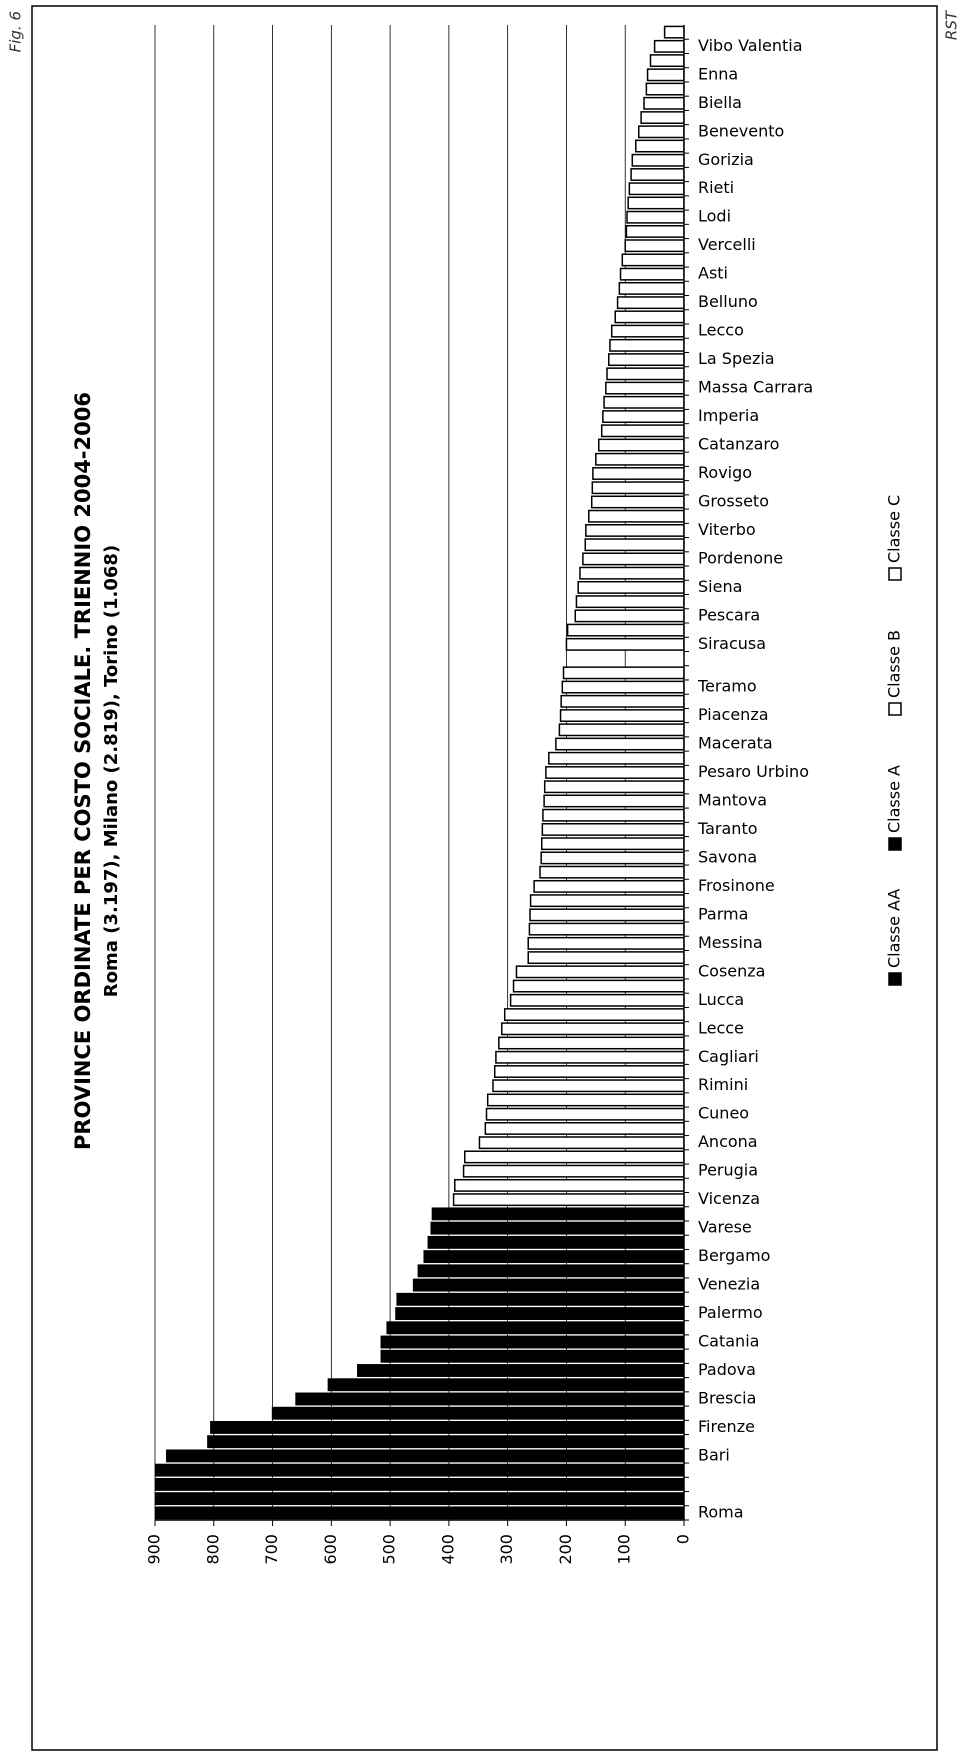 Image resolution: width=967 pixels, height=1756 pixels. I want to click on x-tick-label: Firenze, so click(726, 1426).